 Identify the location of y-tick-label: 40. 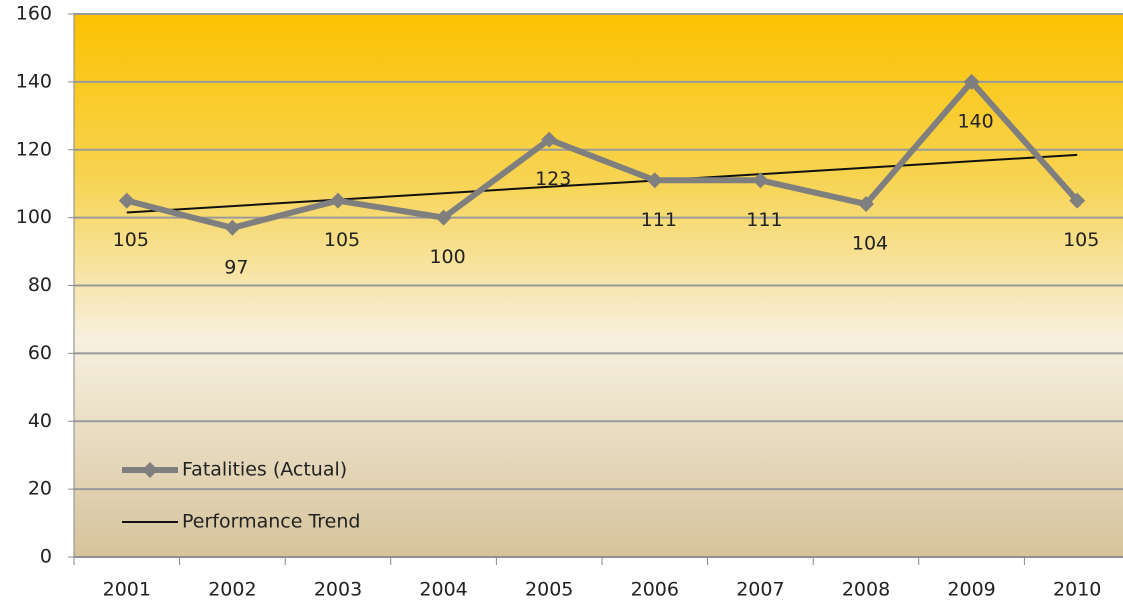
(40, 421).